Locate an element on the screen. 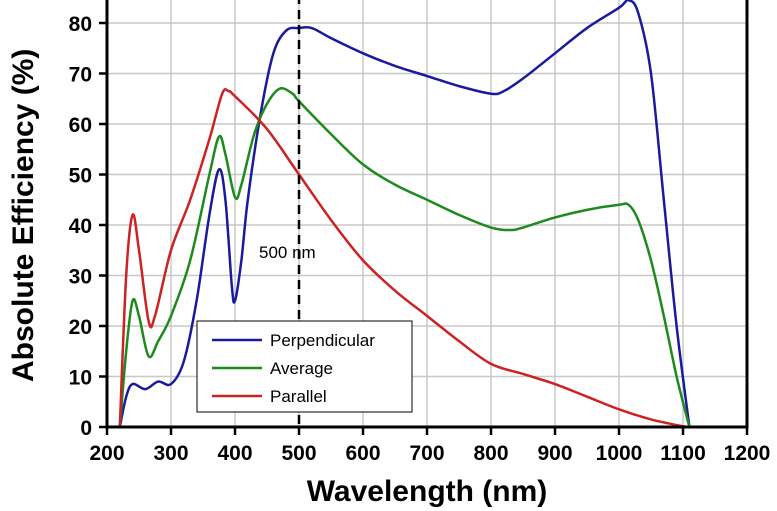 The width and height of the screenshot is (777, 511). x-axis-title: Wavelength (nm) is located at coordinates (427, 491).